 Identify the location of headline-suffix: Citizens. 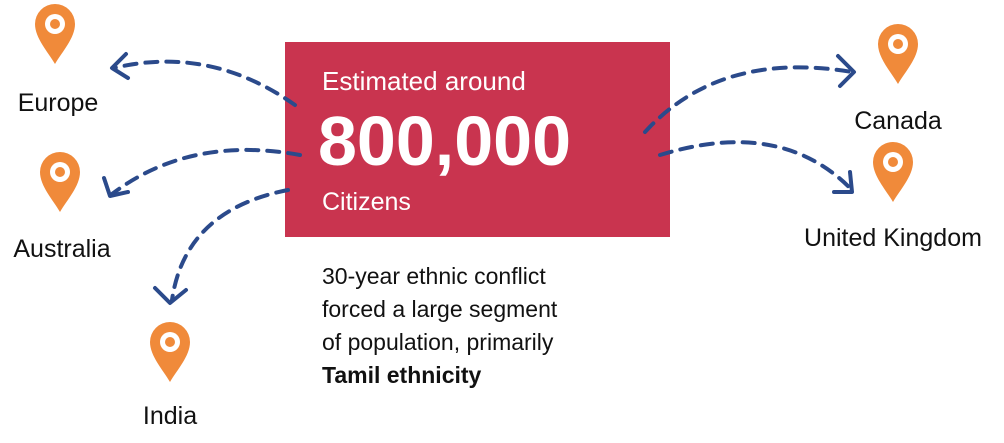
(366, 202).